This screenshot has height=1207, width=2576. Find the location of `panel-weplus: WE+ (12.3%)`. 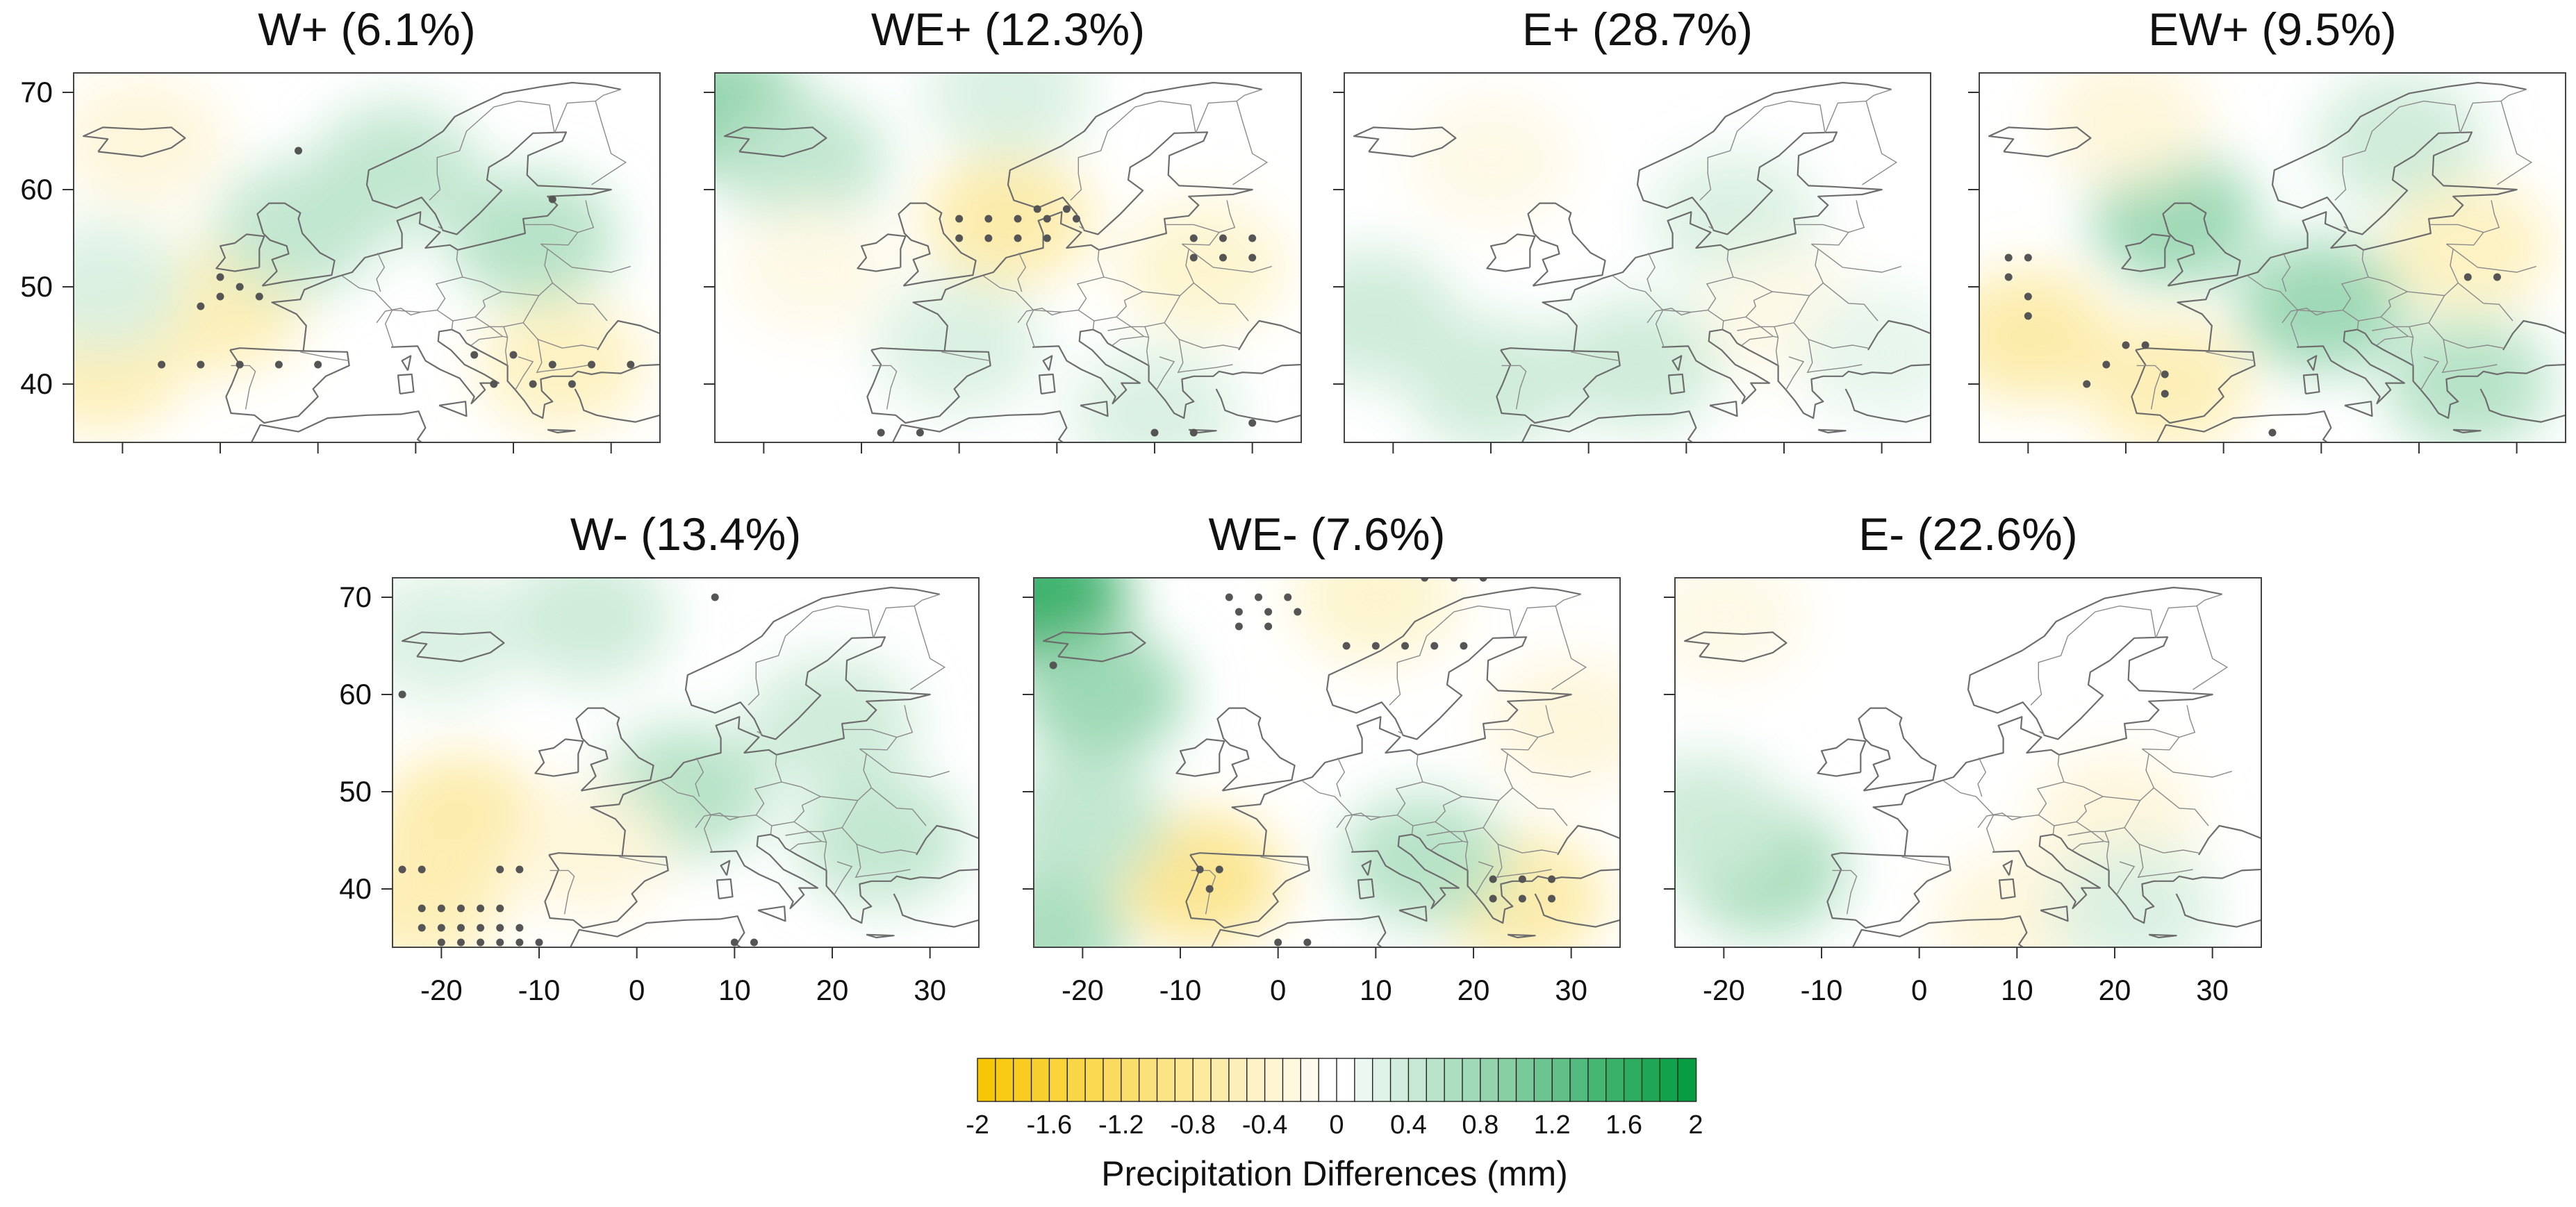

panel-weplus: WE+ (12.3%) is located at coordinates (1003, 228).